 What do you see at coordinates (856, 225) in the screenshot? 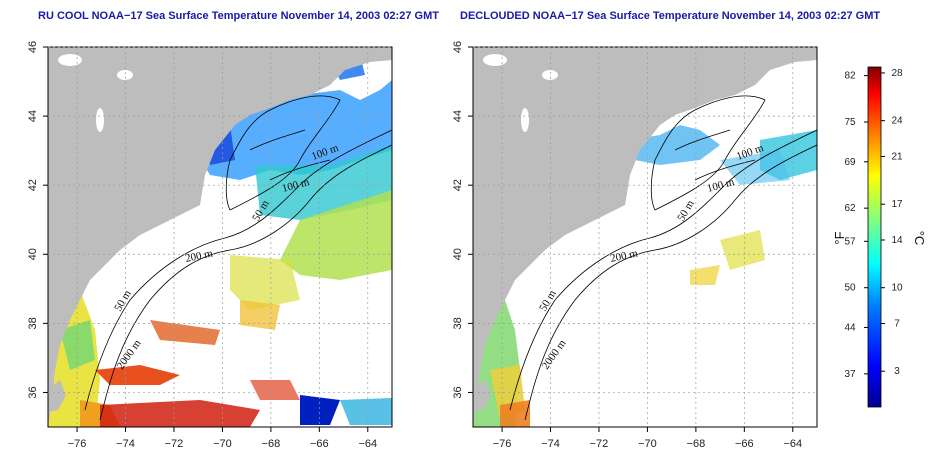
I see `colorbar-fahrenheit-scale: 82 75 69 62 57 50 44 37` at bounding box center [856, 225].